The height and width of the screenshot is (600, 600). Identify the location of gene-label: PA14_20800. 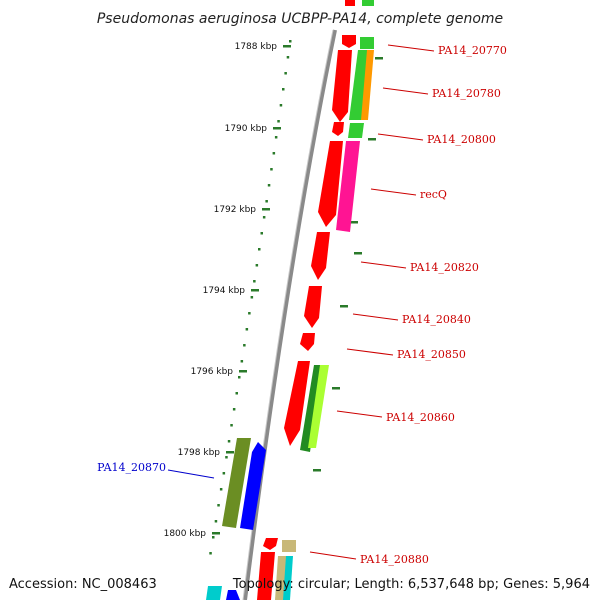
(461, 139).